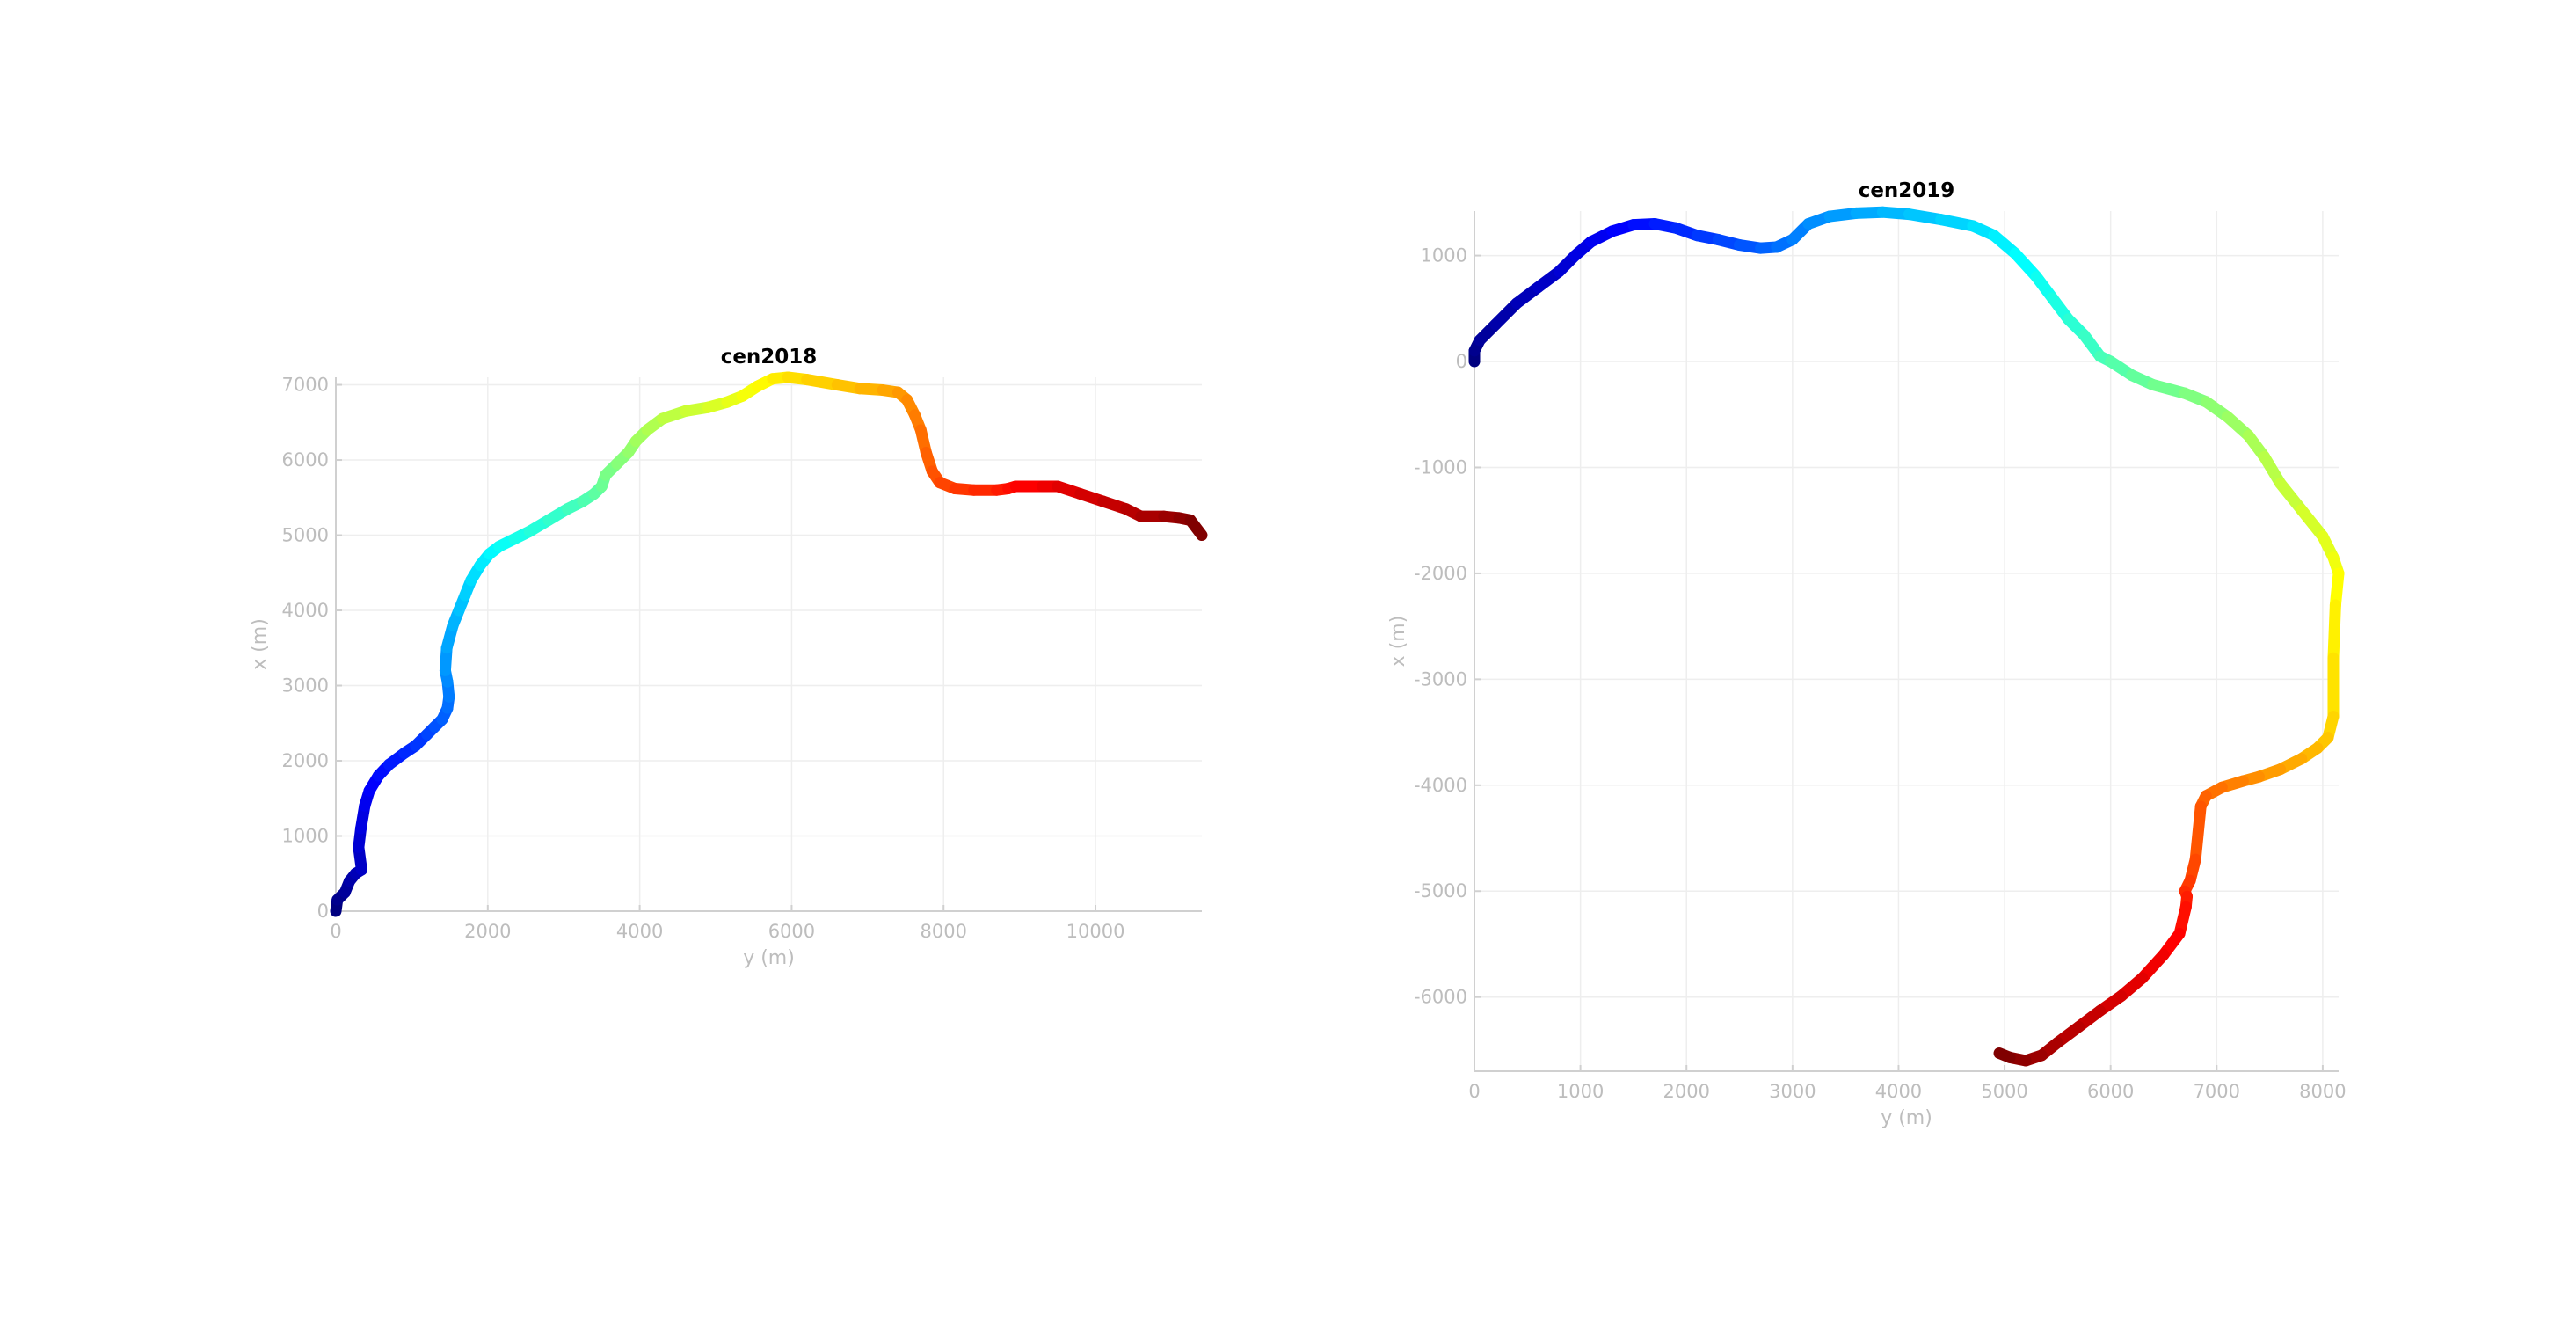 Image resolution: width=2576 pixels, height=1321 pixels. I want to click on gridlines, so click(768, 644).